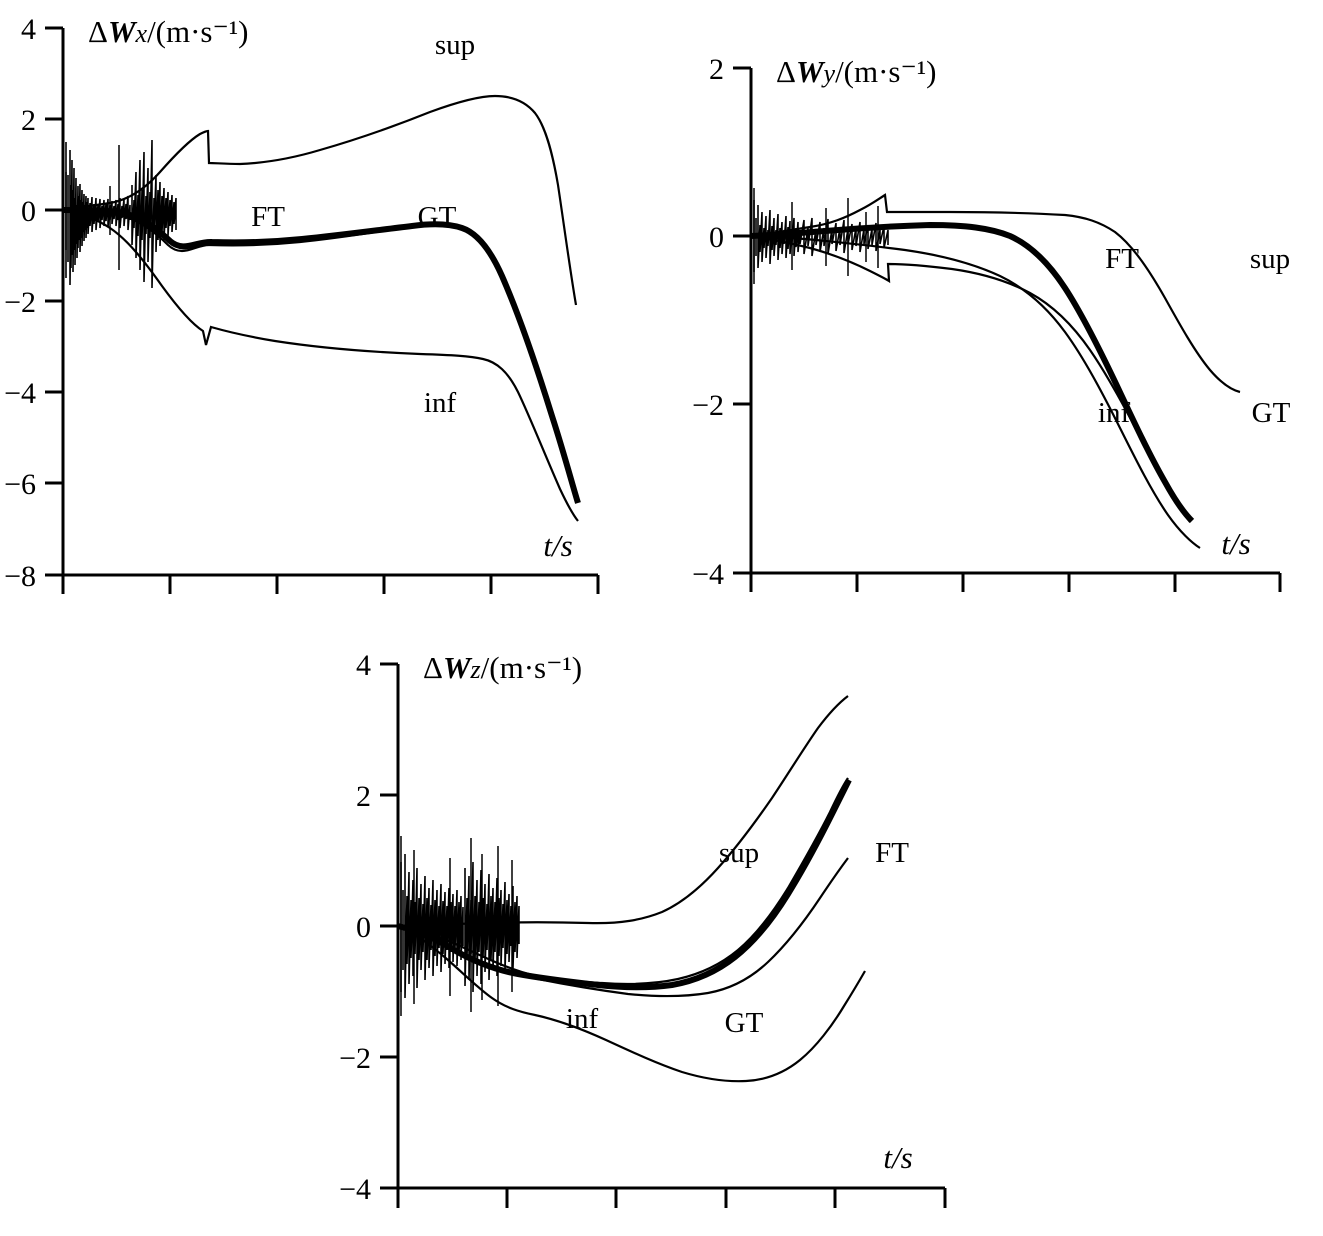  I want to click on annotation-sup-wx: sup, so click(455, 45).